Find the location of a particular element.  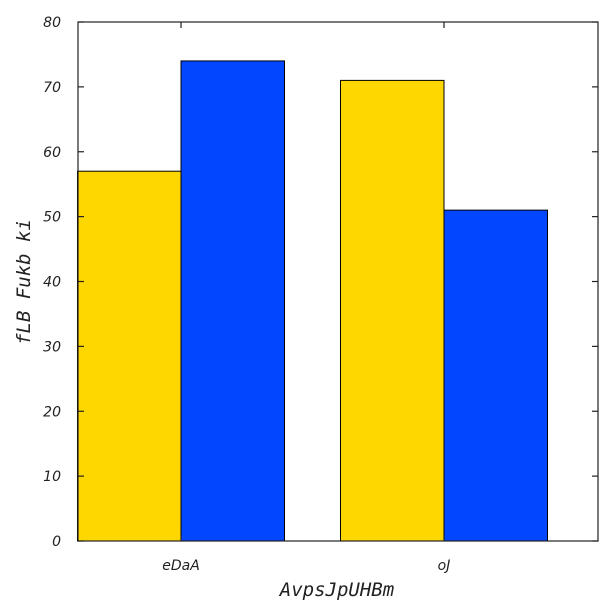

x-tick-label: eDaA is located at coordinates (181, 566).